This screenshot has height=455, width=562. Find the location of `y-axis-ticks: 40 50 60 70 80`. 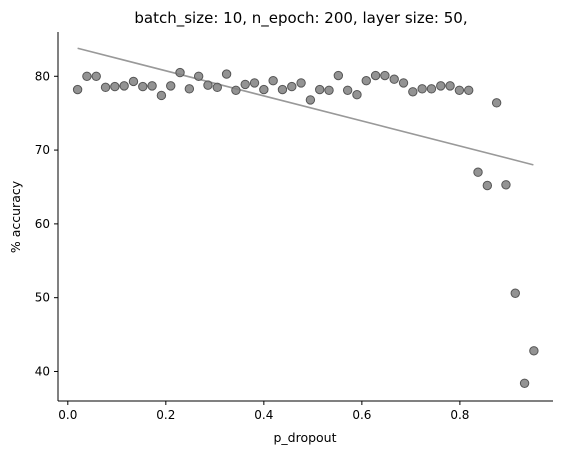

y-axis-ticks: 40 50 60 70 80 is located at coordinates (46, 223).